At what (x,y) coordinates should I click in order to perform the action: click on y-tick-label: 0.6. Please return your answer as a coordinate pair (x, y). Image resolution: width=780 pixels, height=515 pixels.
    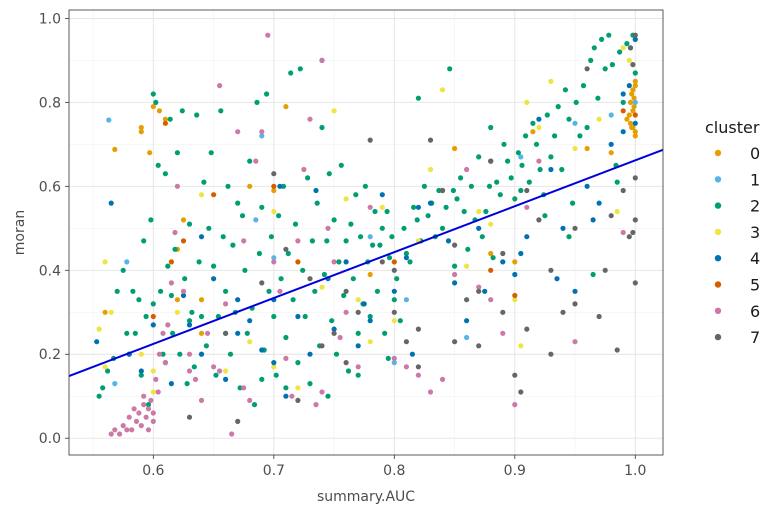
    Looking at the image, I should click on (50, 187).